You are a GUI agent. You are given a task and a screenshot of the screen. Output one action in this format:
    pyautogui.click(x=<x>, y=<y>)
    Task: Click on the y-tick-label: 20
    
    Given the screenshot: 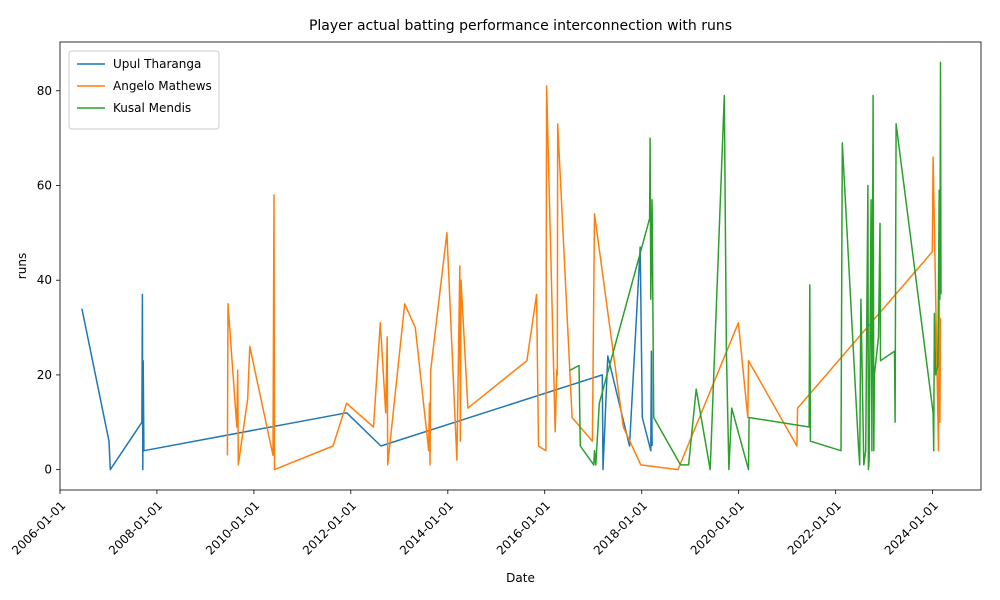 What is the action you would take?
    pyautogui.click(x=44, y=375)
    